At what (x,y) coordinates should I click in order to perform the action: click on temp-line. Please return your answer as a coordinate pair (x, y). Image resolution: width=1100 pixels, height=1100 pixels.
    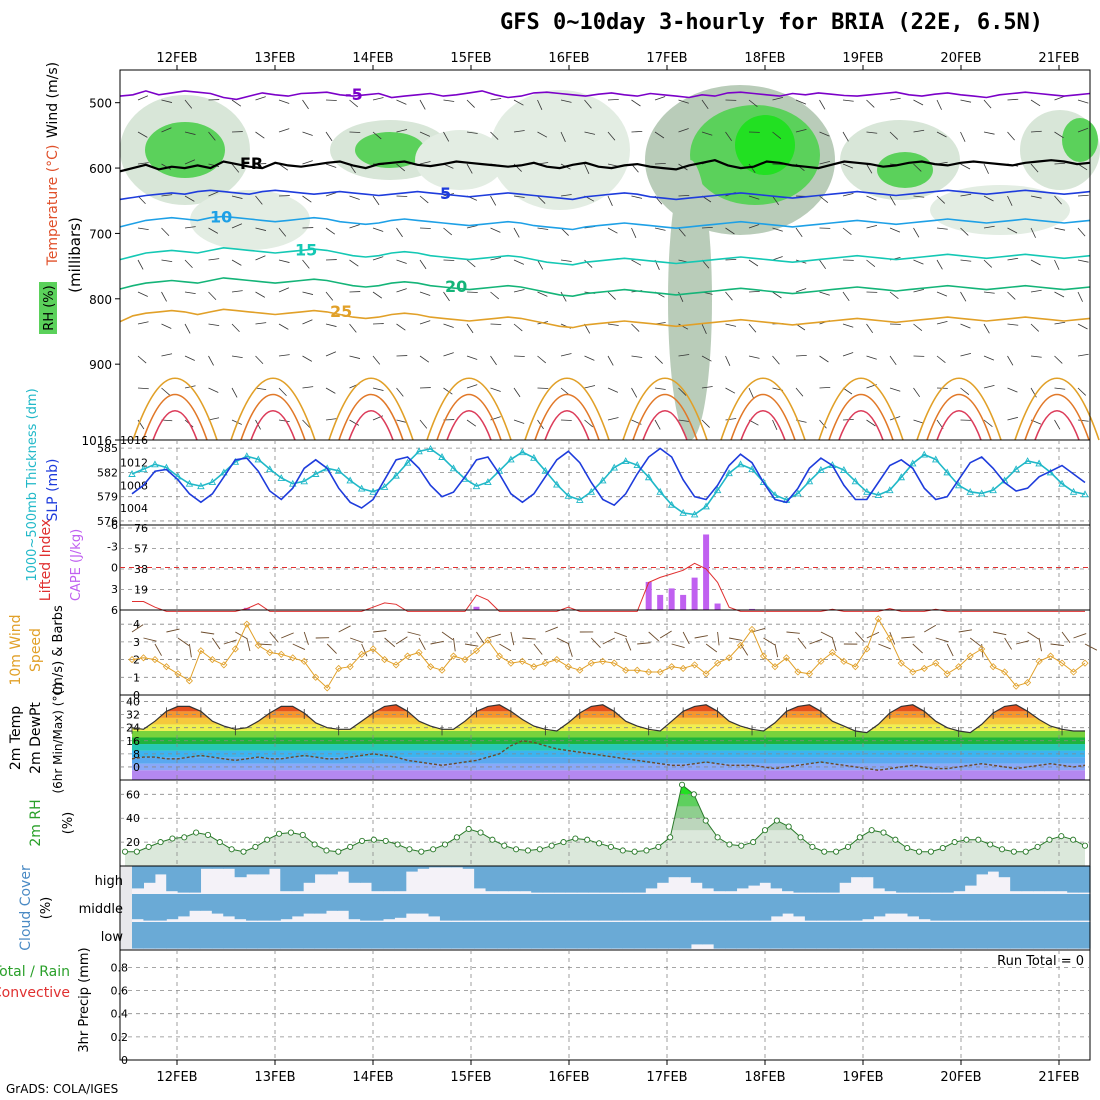
    Looking at the image, I should click on (608, 719).